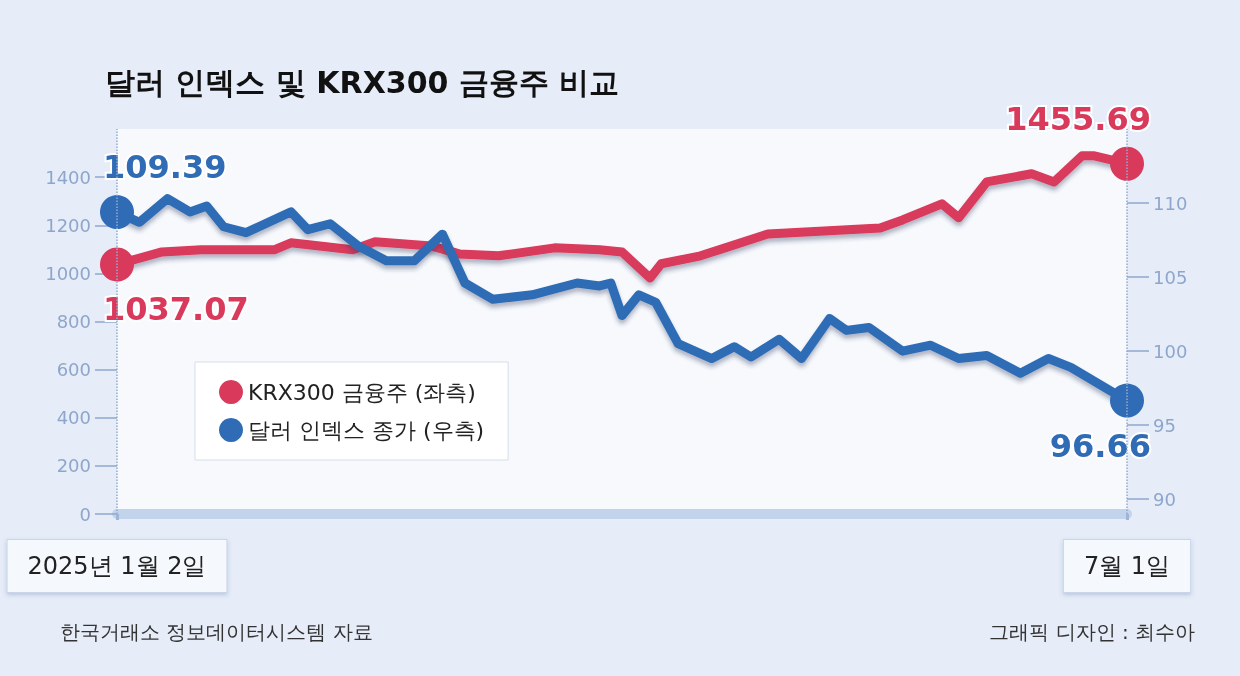 This screenshot has height=676, width=1240. Describe the element at coordinates (216, 632) in the screenshot. I see `text: 한국거래소 정보데이터시스템 자료` at that location.